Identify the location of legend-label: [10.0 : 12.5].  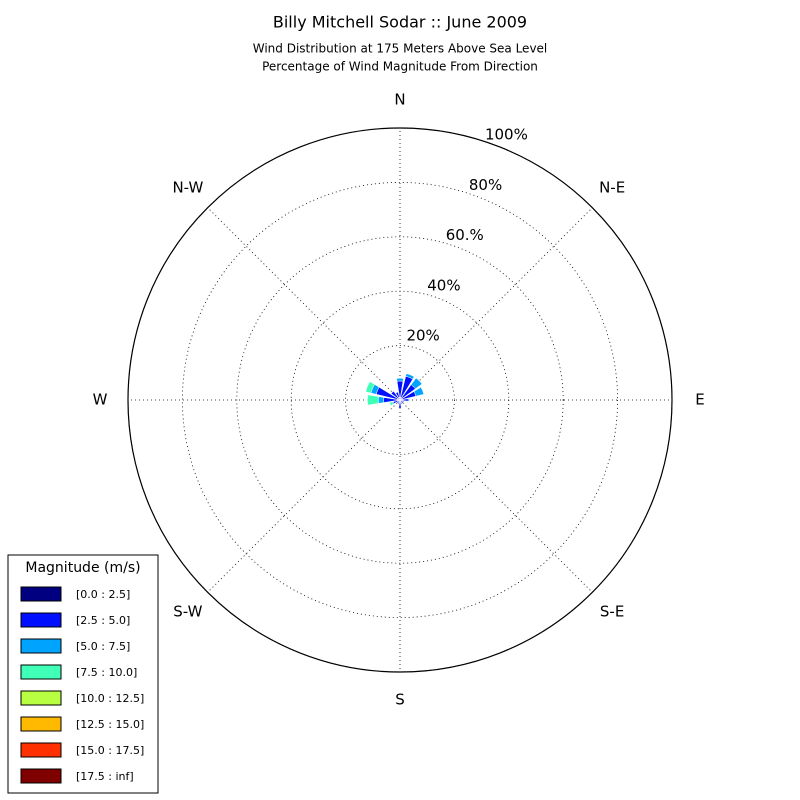
(110, 698).